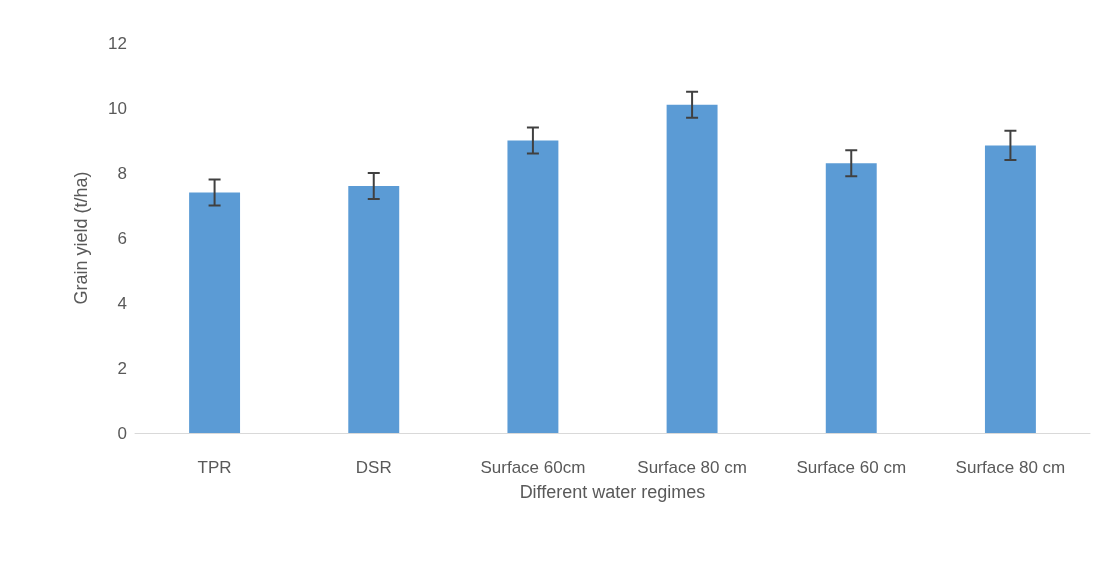 The width and height of the screenshot is (1115, 566). What do you see at coordinates (373, 467) in the screenshot?
I see `x-tick-label: DSR` at bounding box center [373, 467].